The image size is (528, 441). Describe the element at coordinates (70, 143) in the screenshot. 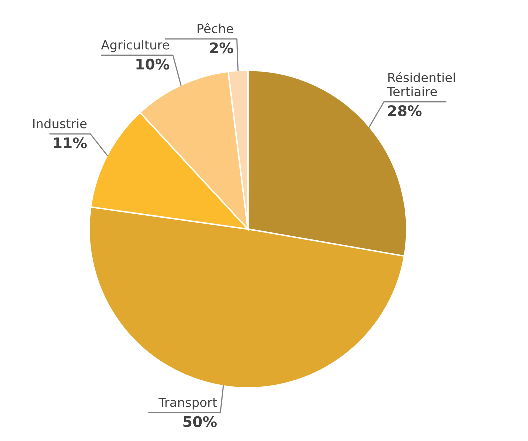

I see `data-label: 11%` at that location.